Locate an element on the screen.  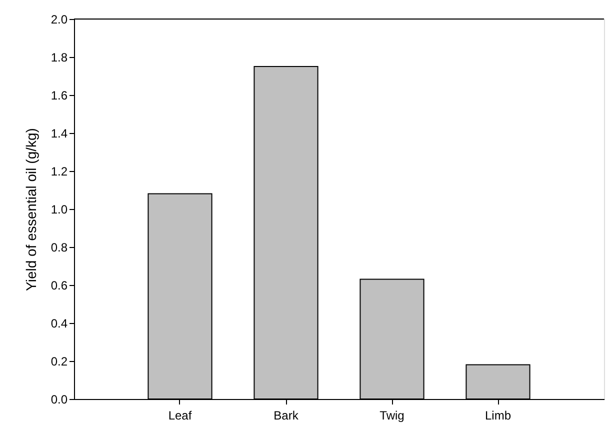
y-tick-label: 1.8 is located at coordinates (59, 57).